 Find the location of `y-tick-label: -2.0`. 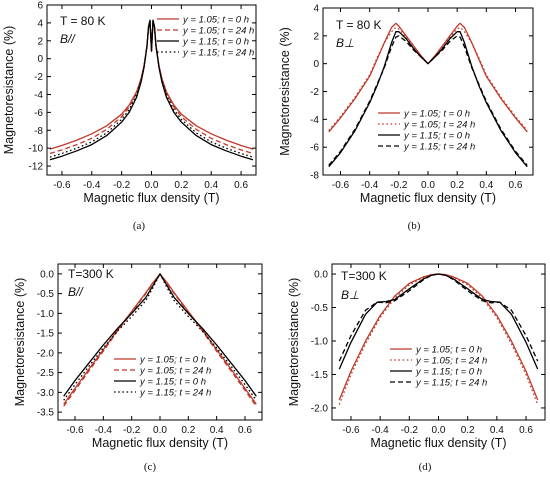

y-tick-label: -2.0 is located at coordinates (320, 408).